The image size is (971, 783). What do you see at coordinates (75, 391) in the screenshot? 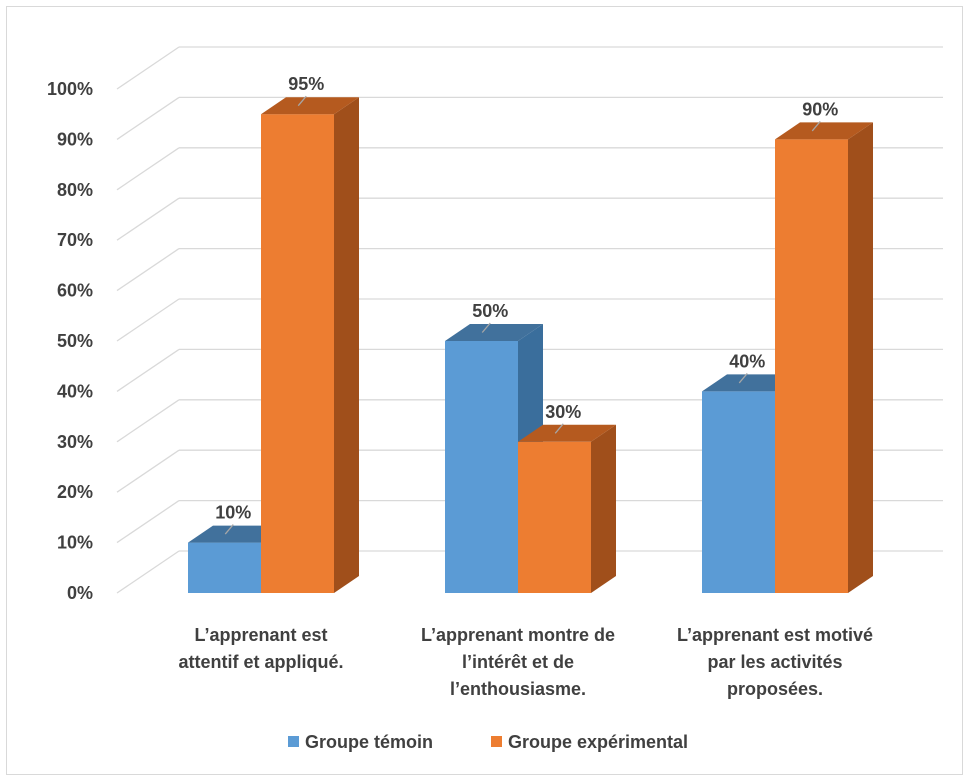
I see `y-tick-label: 40%` at bounding box center [75, 391].